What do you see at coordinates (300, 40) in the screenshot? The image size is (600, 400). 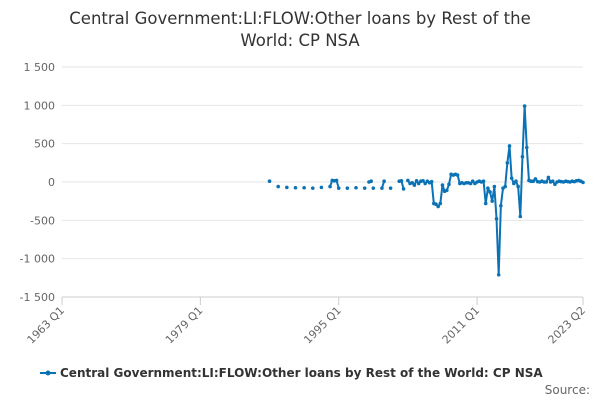 I see `chart-title-line-2: World: CP NSA` at bounding box center [300, 40].